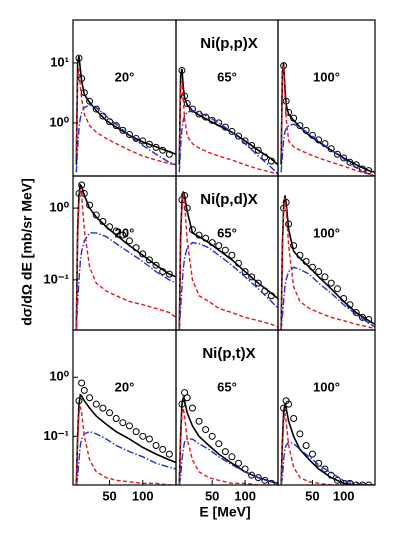 The width and height of the screenshot is (415, 537). I want to click on panel-title: Ni(p,t)X, so click(228, 353).